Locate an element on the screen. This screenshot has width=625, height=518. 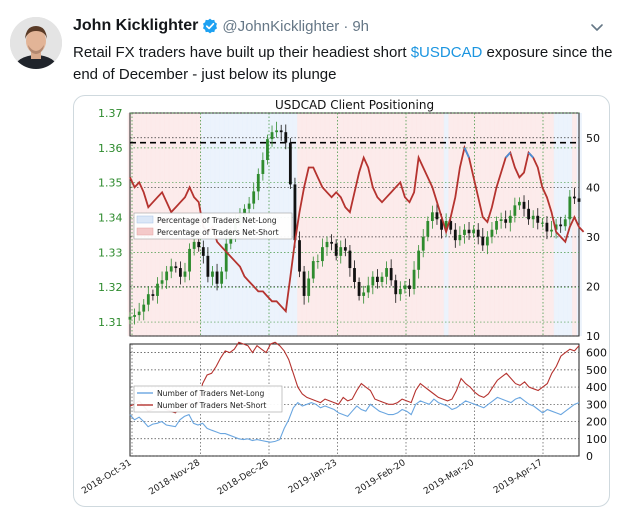
right-axis-tick-label: 50 is located at coordinates (593, 138).